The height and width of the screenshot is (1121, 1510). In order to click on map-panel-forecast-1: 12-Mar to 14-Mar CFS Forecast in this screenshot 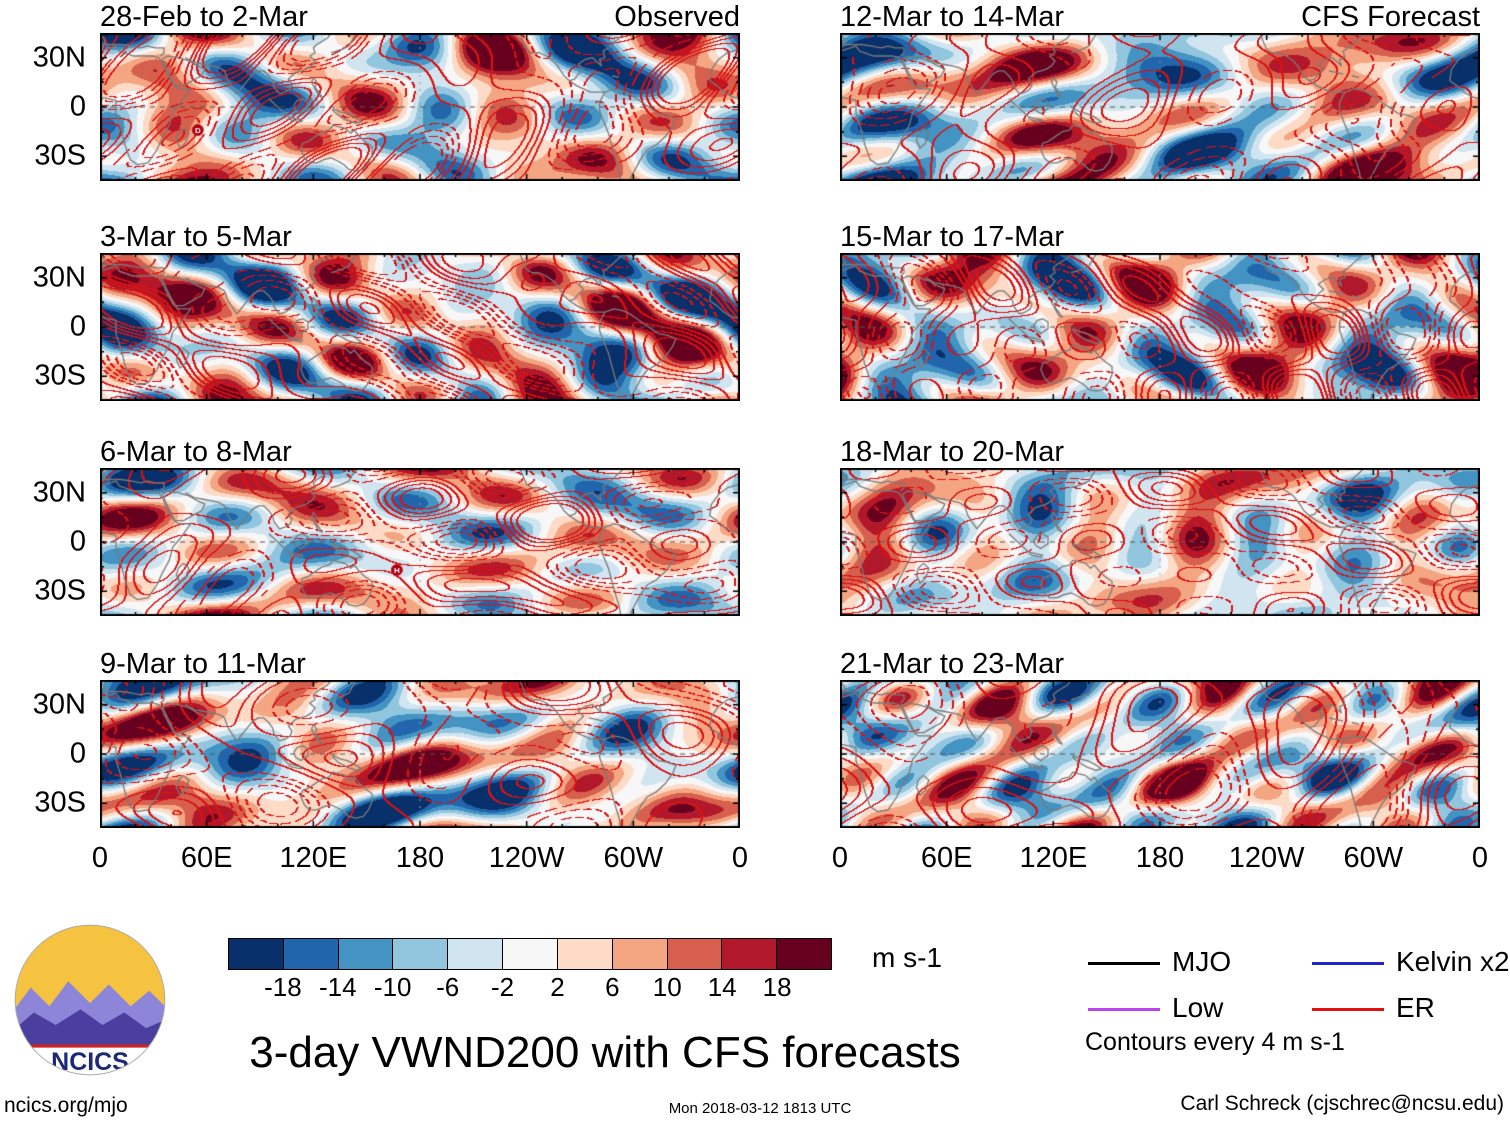, I will do `click(1160, 91)`.